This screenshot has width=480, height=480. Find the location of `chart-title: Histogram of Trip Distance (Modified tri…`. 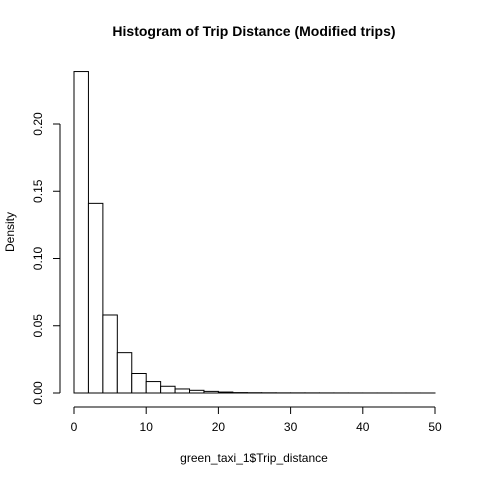

chart-title: Histogram of Trip Distance (Modified tri… is located at coordinates (253, 31).